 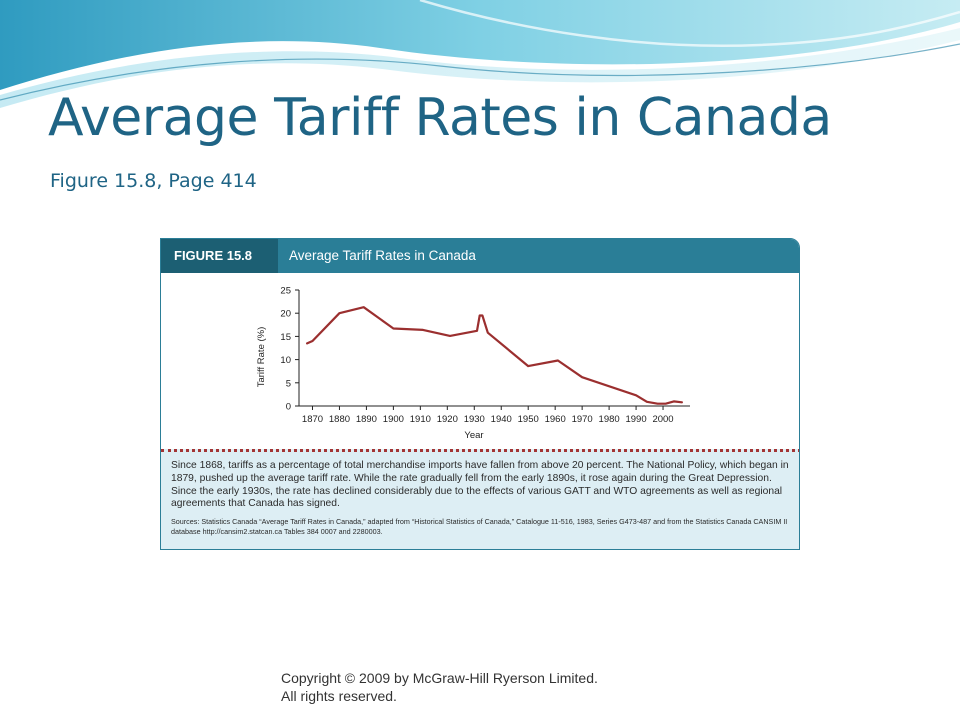 I want to click on x-tick-label: 1930, so click(x=474, y=419).